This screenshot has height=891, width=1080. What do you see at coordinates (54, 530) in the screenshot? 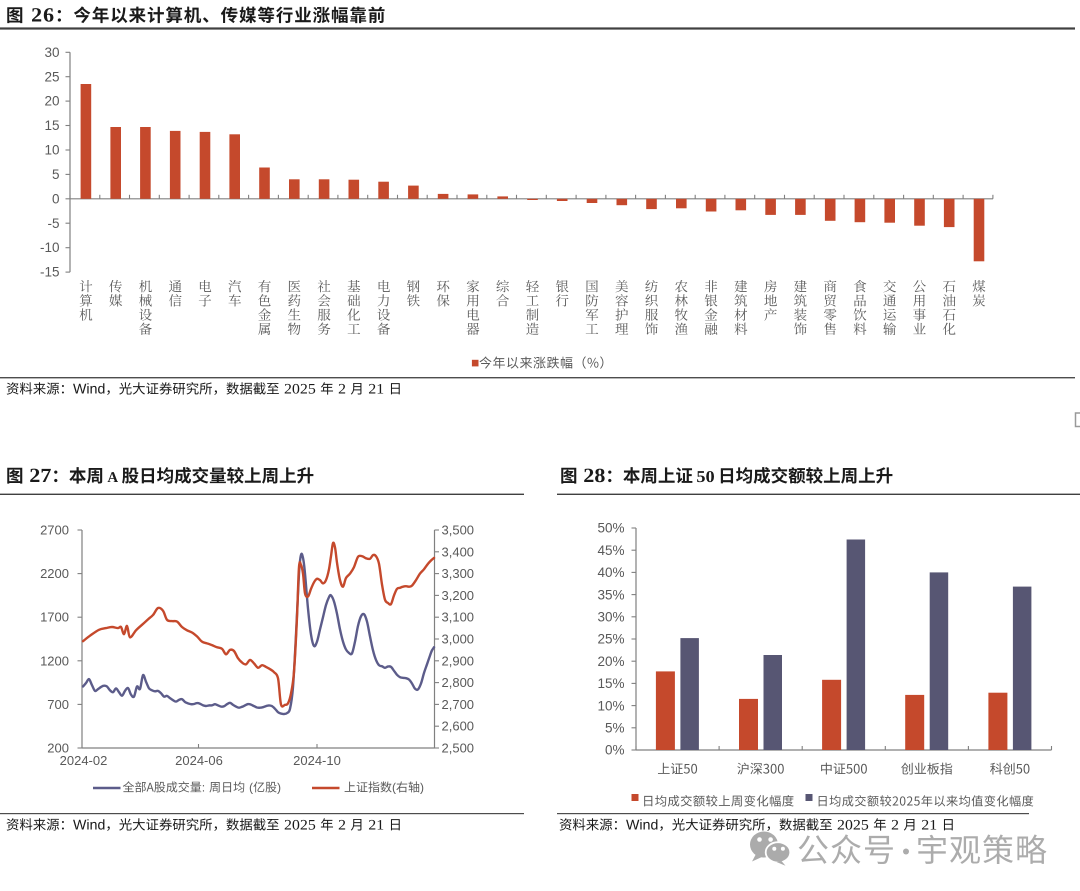
I see `svg-text: 2700` at bounding box center [54, 530].